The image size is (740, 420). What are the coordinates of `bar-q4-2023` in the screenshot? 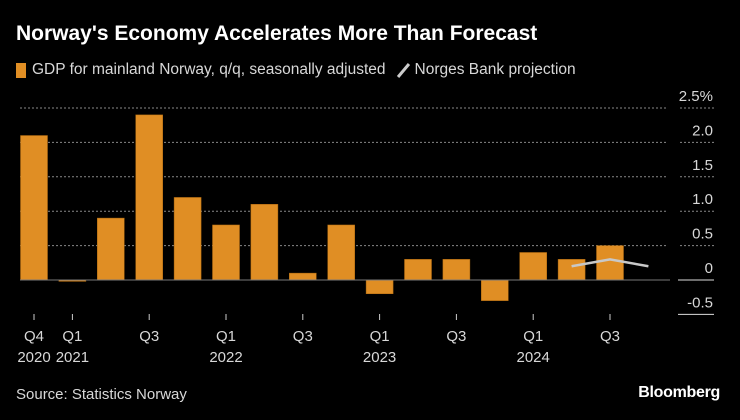 It's located at (495, 290).